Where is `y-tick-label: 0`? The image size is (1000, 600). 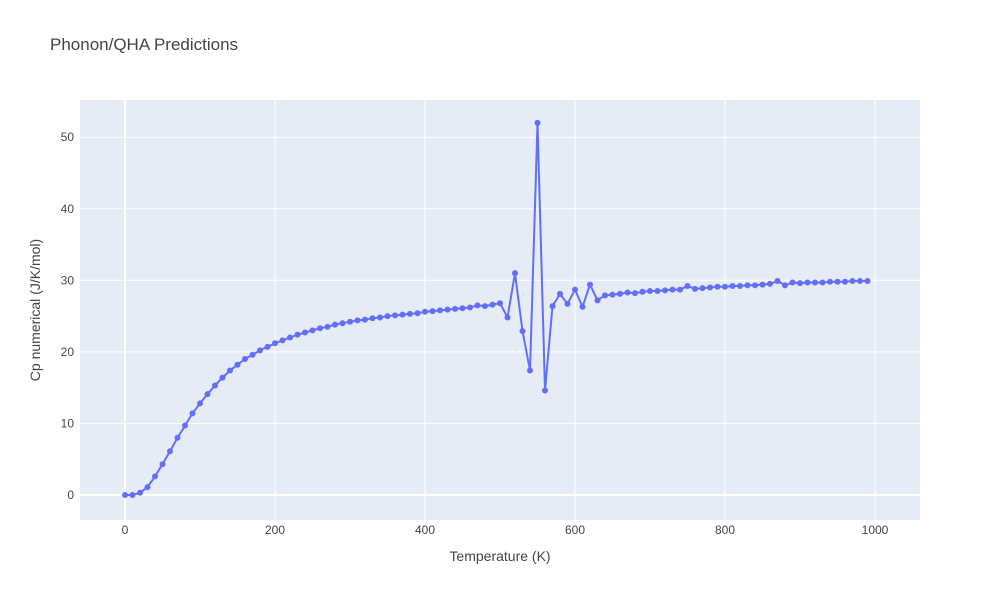 y-tick-label: 0 is located at coordinates (70, 495).